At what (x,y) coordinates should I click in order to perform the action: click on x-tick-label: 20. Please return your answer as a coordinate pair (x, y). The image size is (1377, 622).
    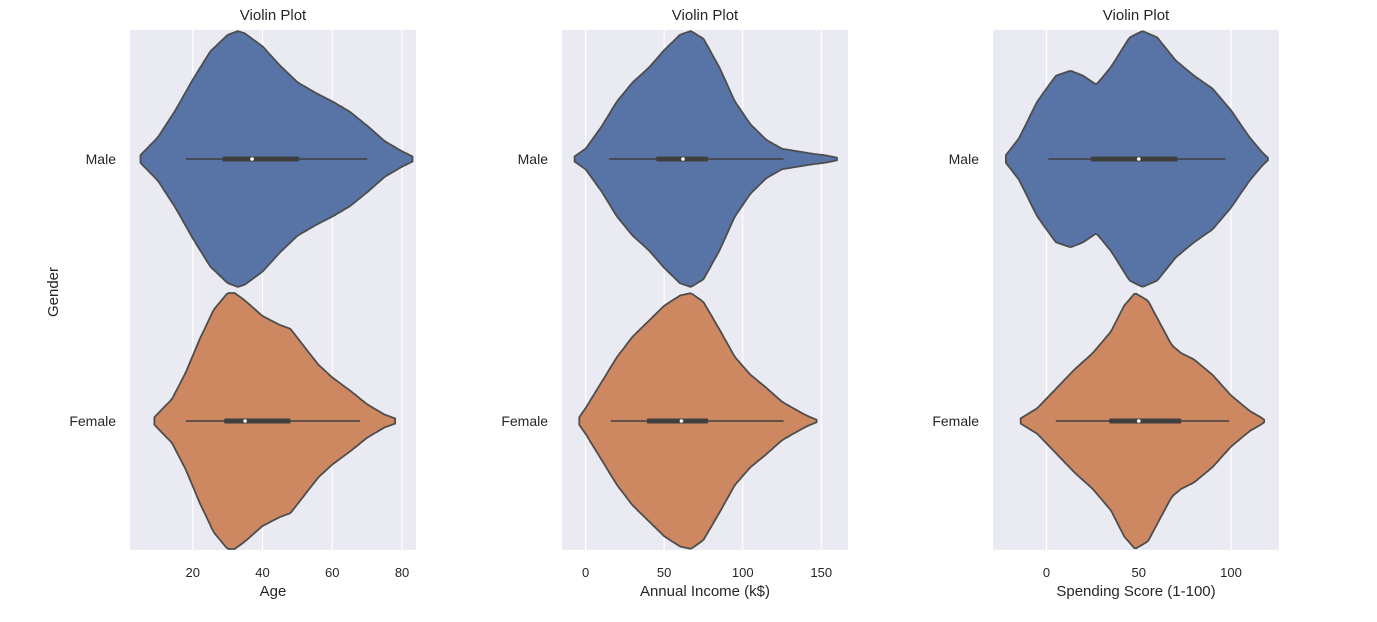
    Looking at the image, I should click on (193, 572).